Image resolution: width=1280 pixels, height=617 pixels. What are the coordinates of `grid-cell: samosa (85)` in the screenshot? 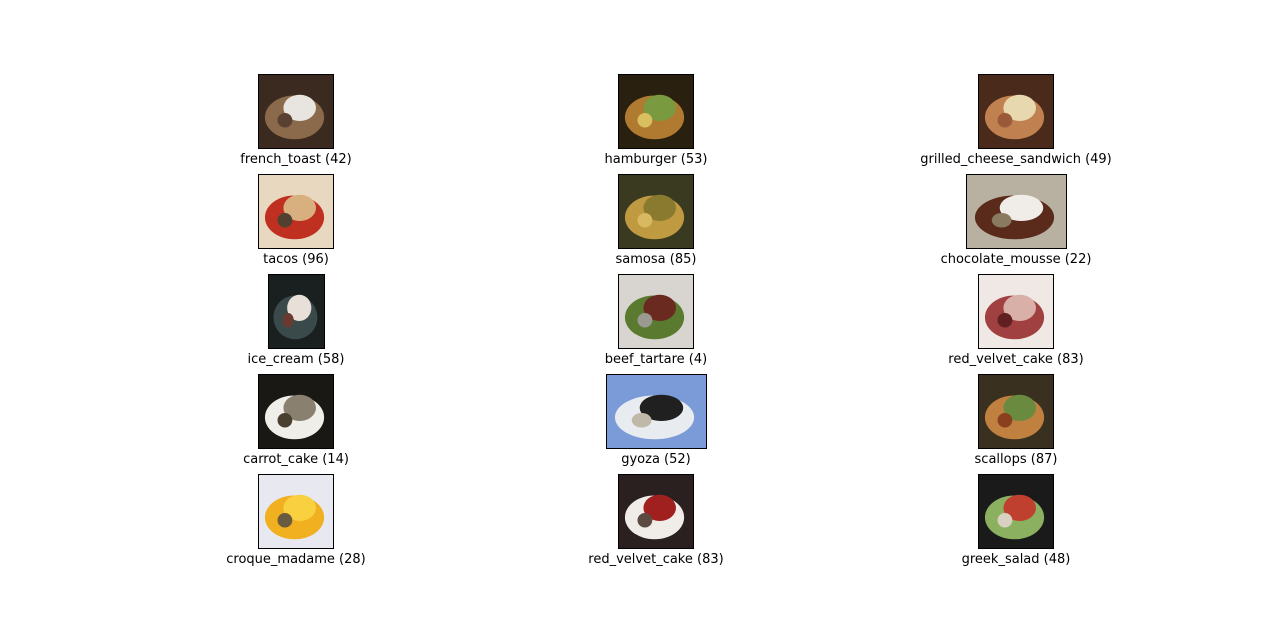 It's located at (656, 224).